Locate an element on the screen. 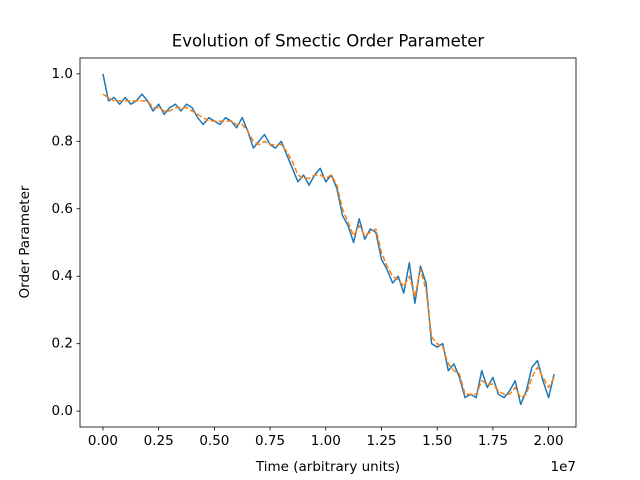 The width and height of the screenshot is (640, 480). x-tick-label: 0.75 is located at coordinates (270, 441).